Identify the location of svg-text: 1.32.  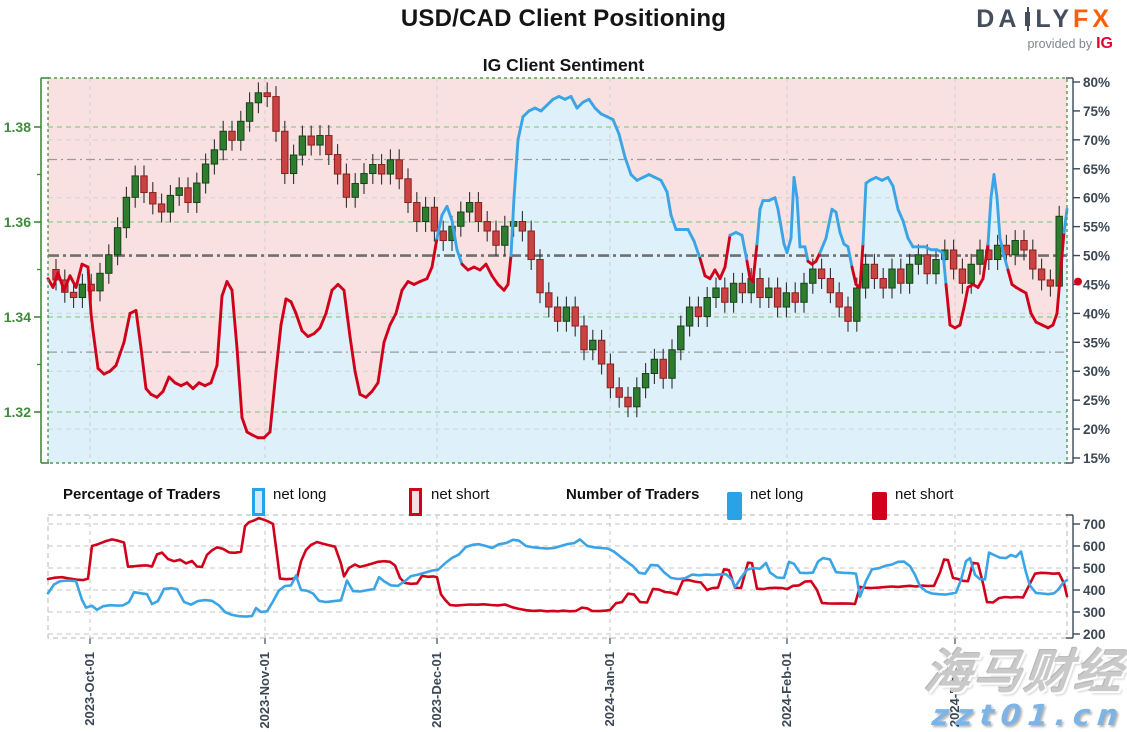
(17, 412).